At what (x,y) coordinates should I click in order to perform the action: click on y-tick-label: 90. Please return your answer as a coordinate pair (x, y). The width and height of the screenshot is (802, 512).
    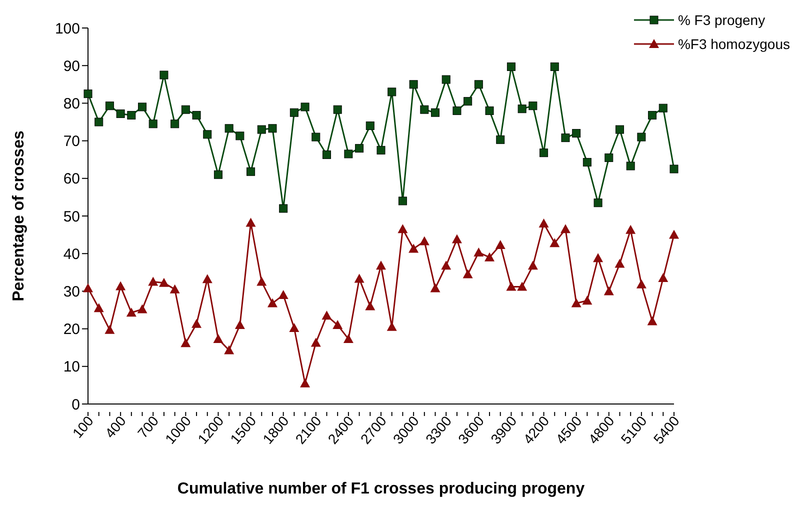
    Looking at the image, I should click on (71, 66).